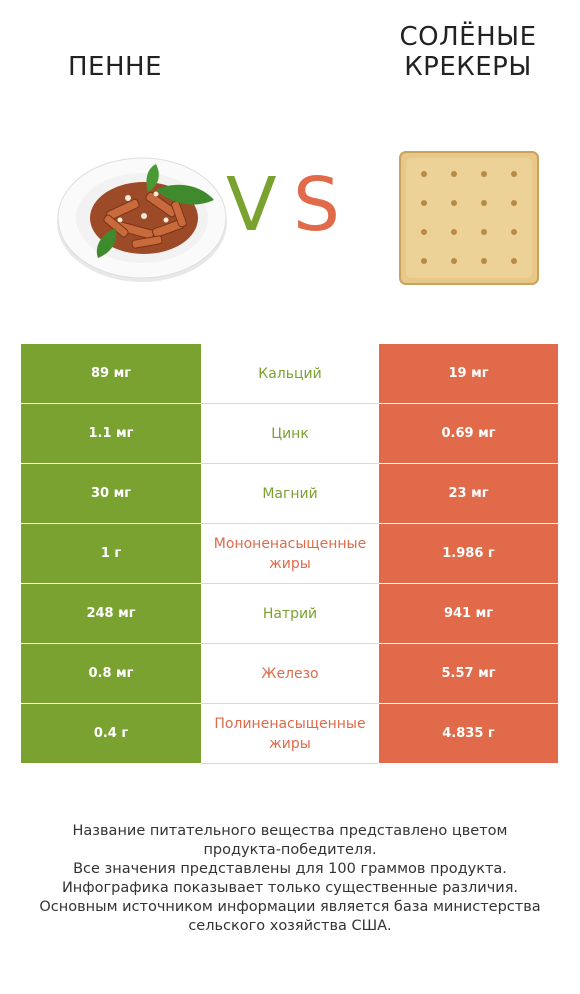 Image resolution: width=580 pixels, height=994 pixels. I want to click on footer-line-2: продукта-победителя., so click(290, 850).